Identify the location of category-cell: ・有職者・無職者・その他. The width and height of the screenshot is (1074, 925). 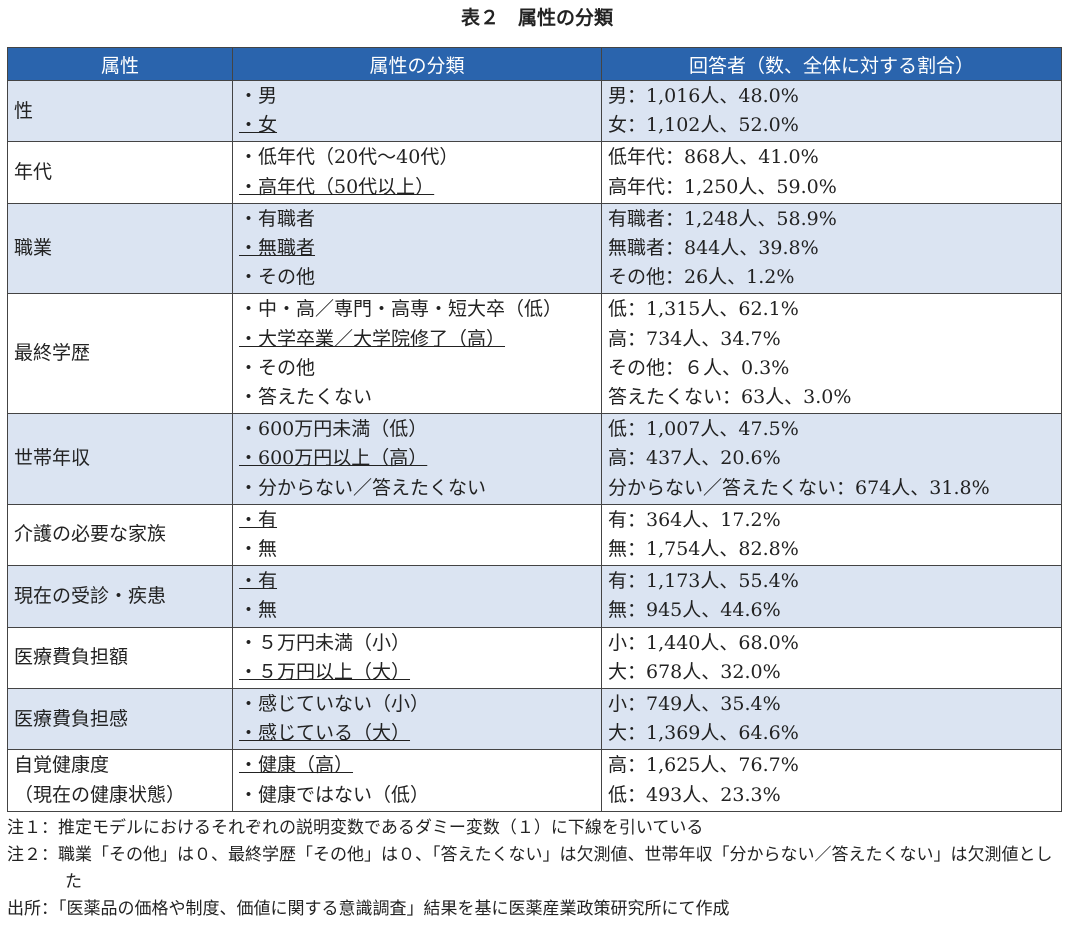
(417, 248).